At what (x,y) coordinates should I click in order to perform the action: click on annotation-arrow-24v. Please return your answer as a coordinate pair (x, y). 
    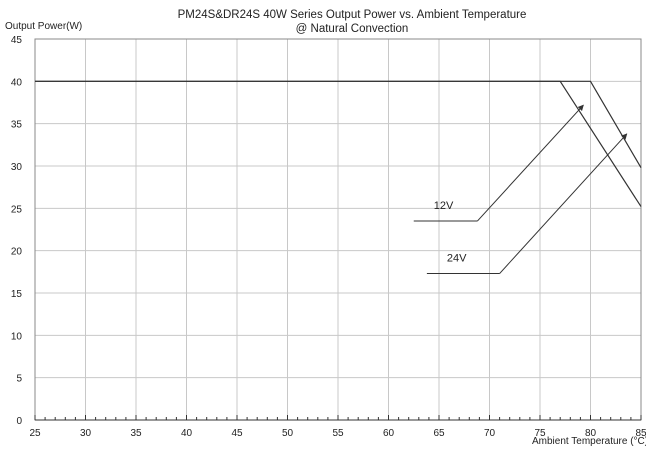
    Looking at the image, I should click on (563, 203).